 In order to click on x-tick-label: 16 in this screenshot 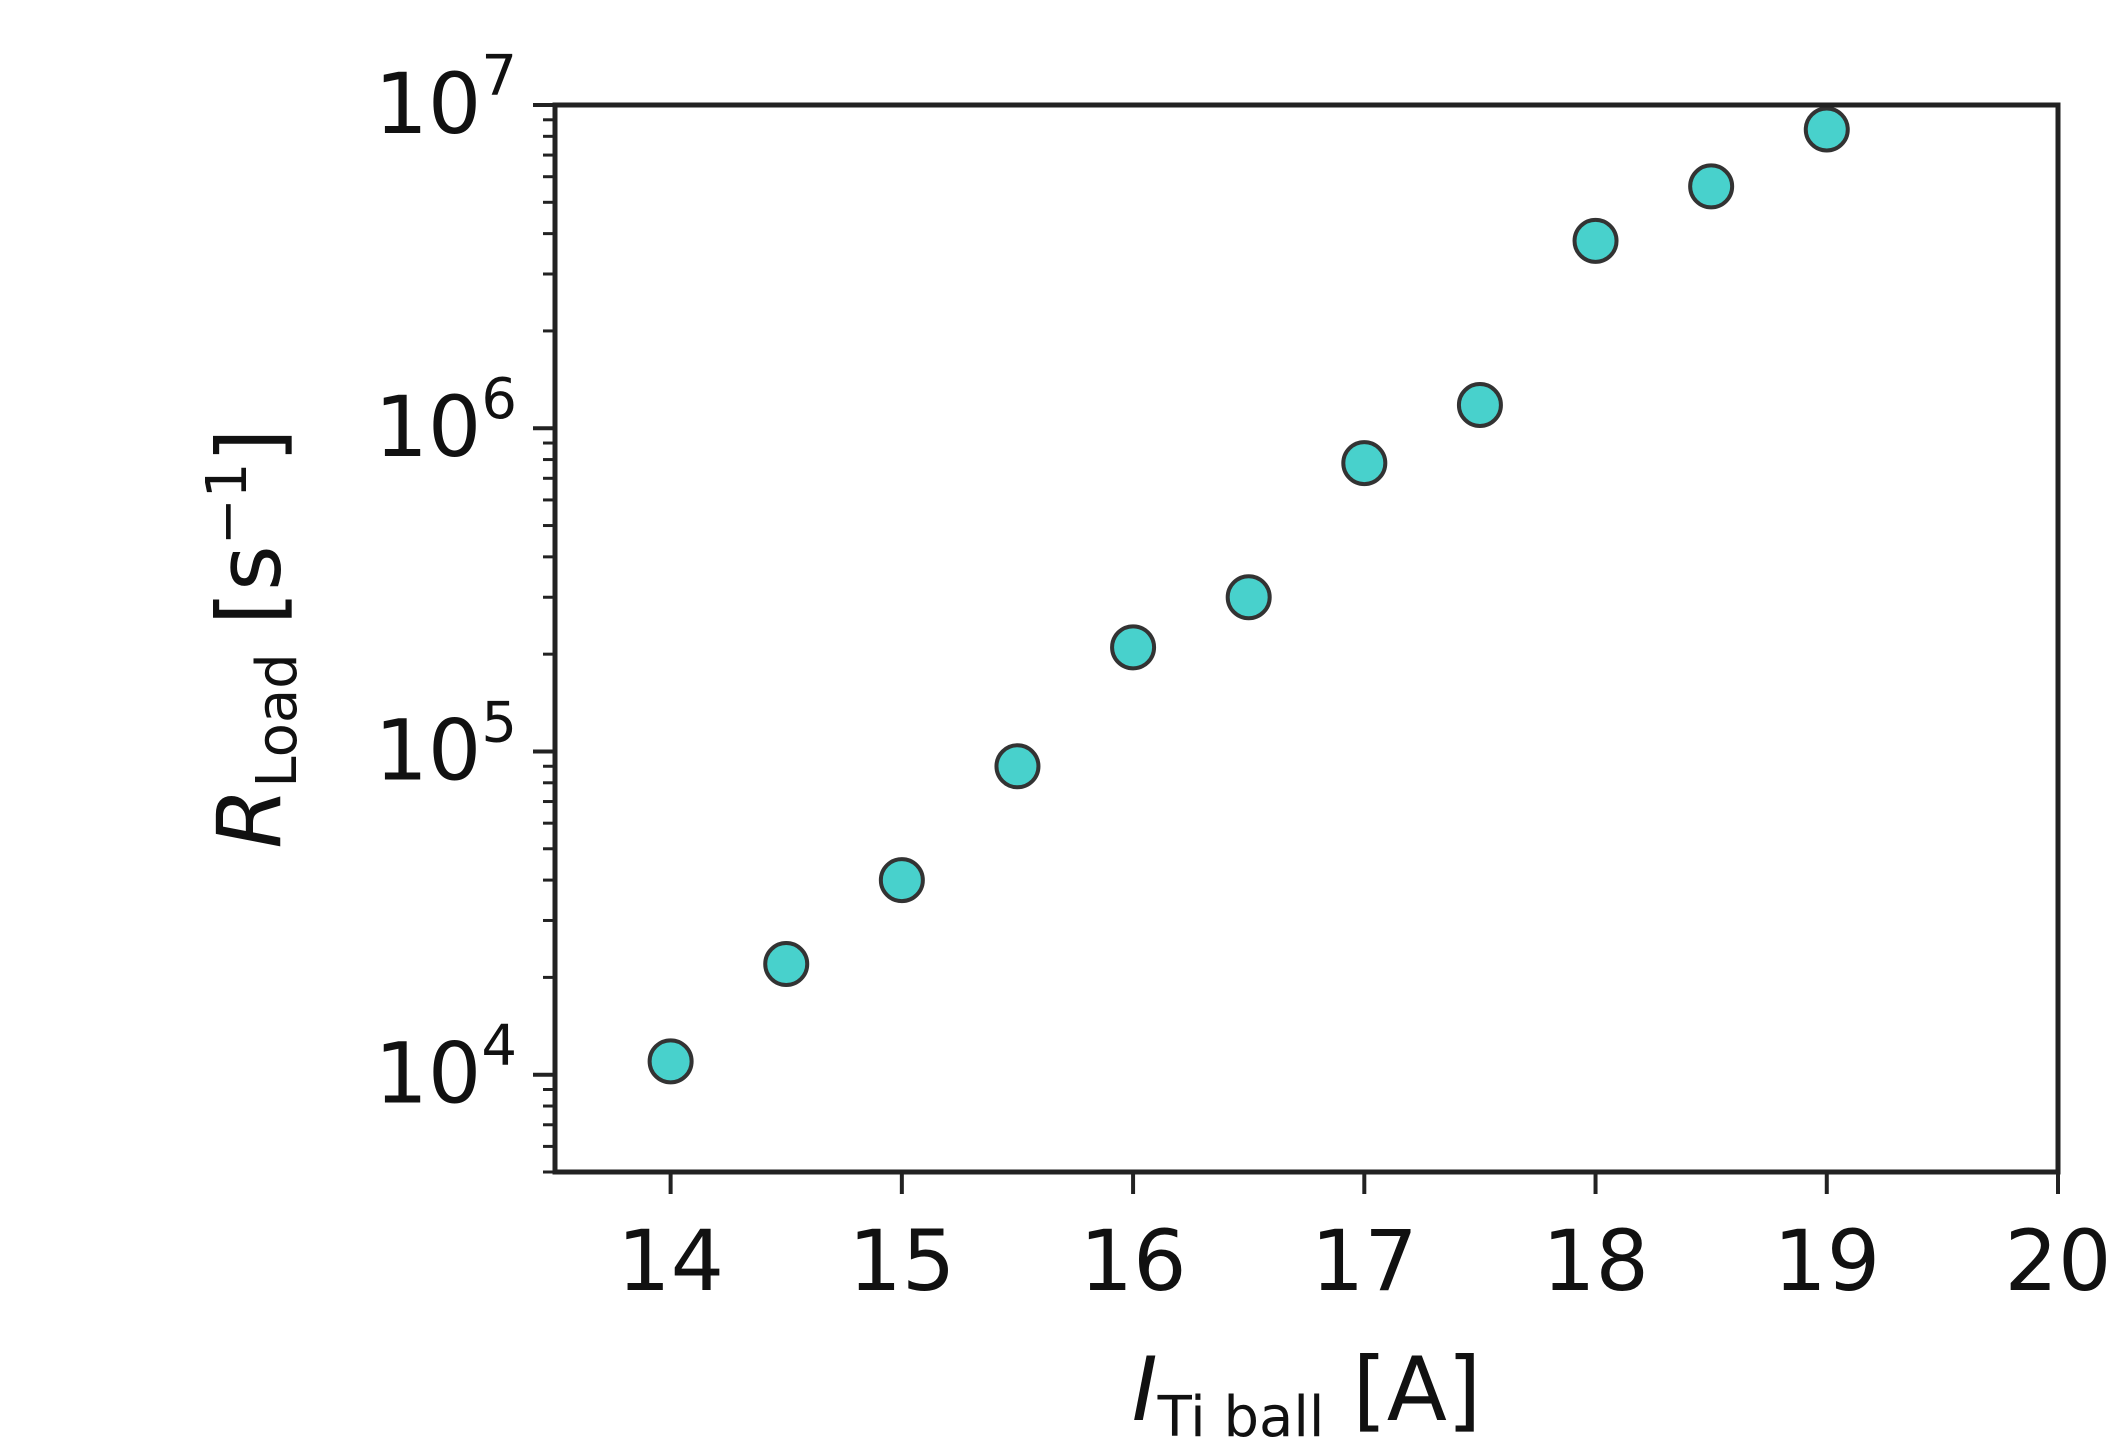, I will do `click(1133, 1261)`.